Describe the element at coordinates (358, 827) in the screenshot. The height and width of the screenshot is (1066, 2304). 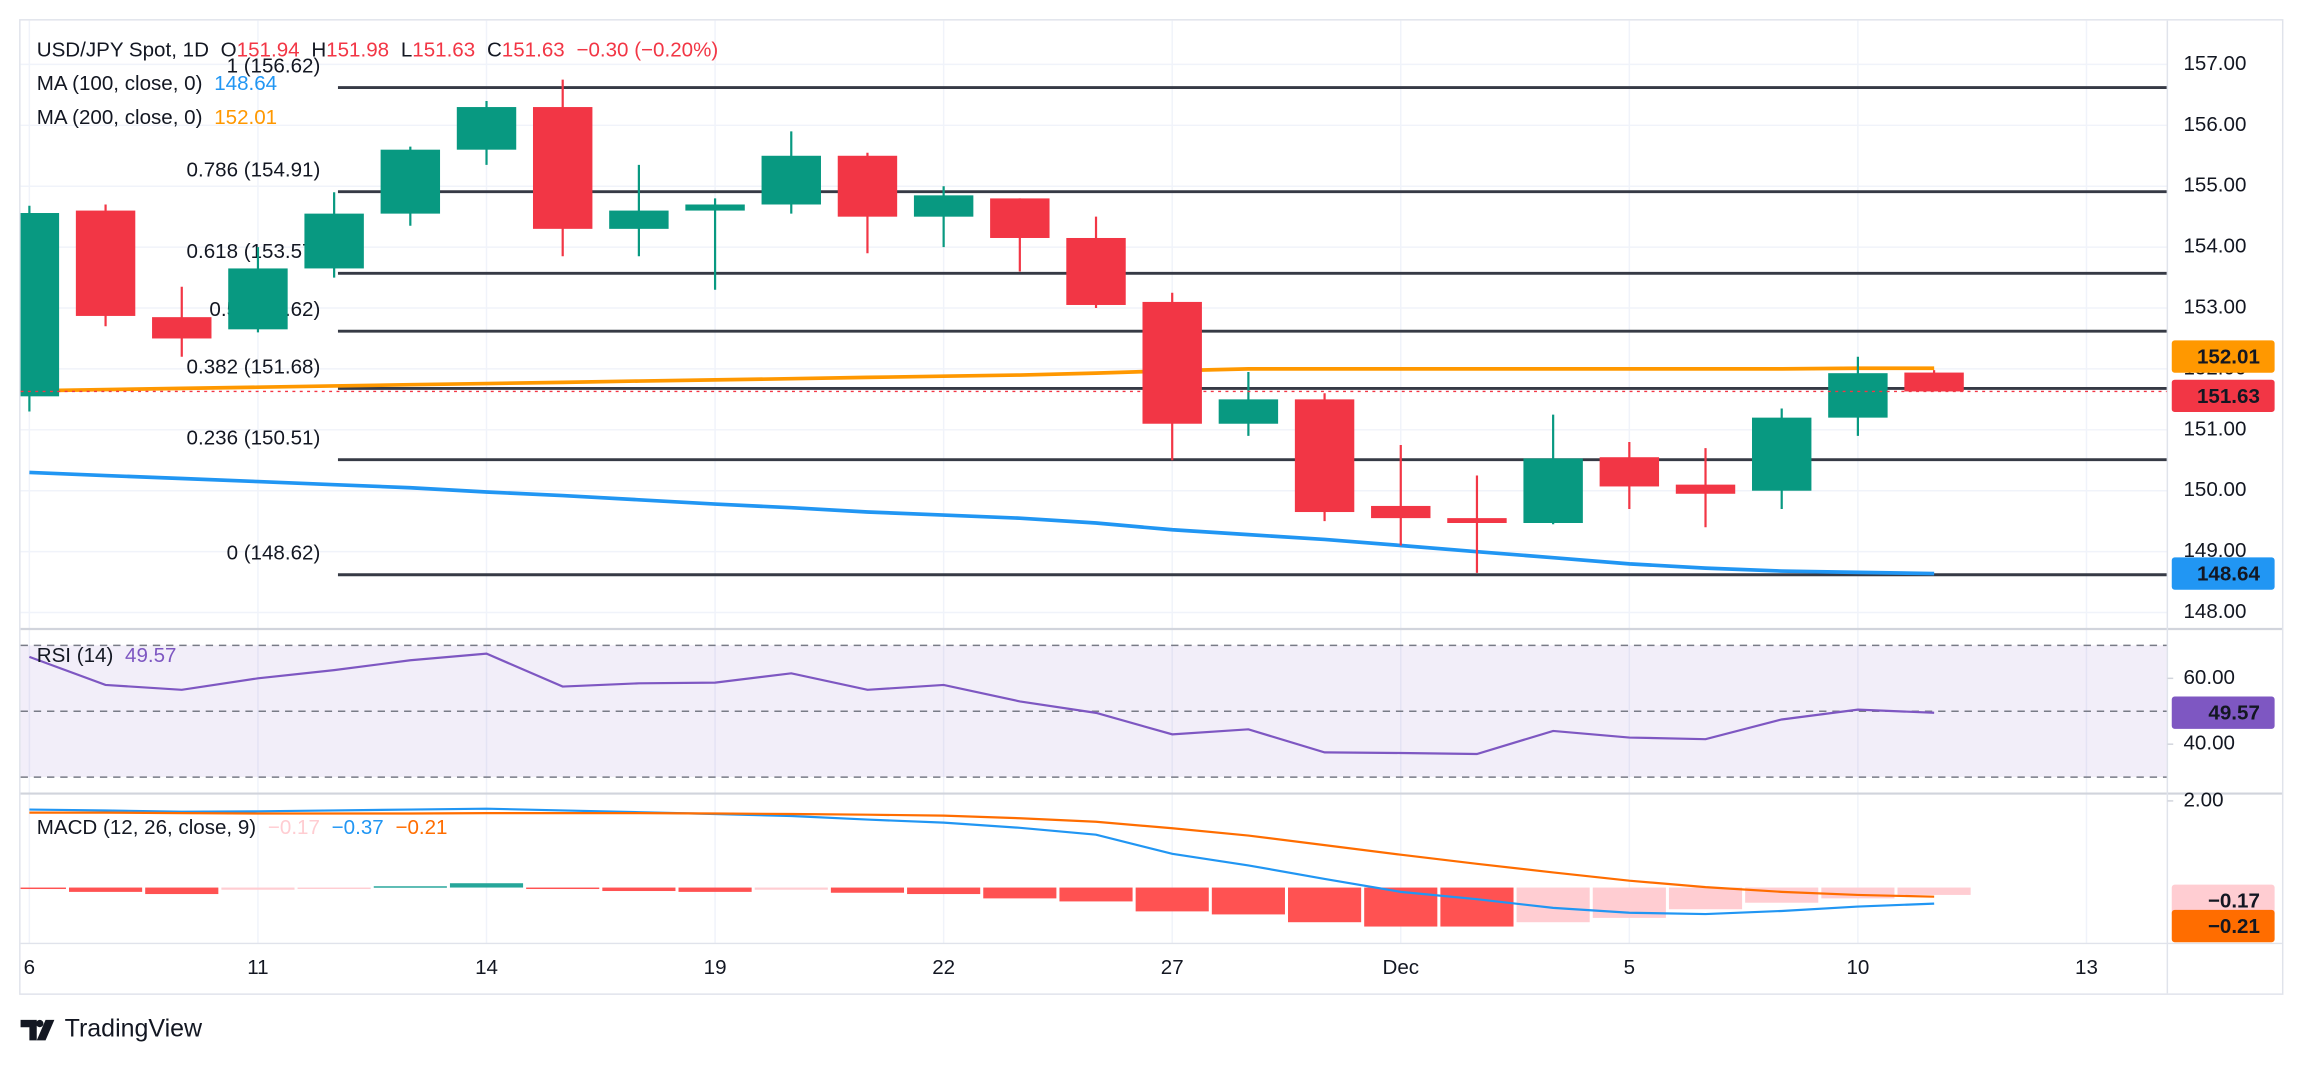
I see `macd-value: −0.37` at that location.